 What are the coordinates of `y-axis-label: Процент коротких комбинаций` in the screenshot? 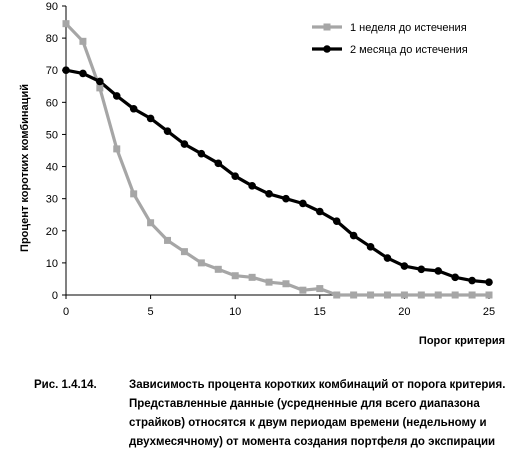 It's located at (25, 168).